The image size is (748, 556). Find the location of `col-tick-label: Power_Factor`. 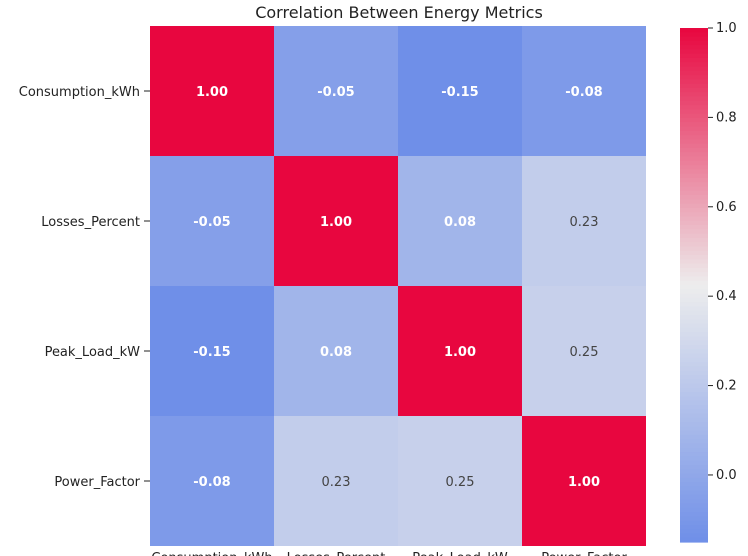

col-tick-label: Power_Factor is located at coordinates (584, 553).